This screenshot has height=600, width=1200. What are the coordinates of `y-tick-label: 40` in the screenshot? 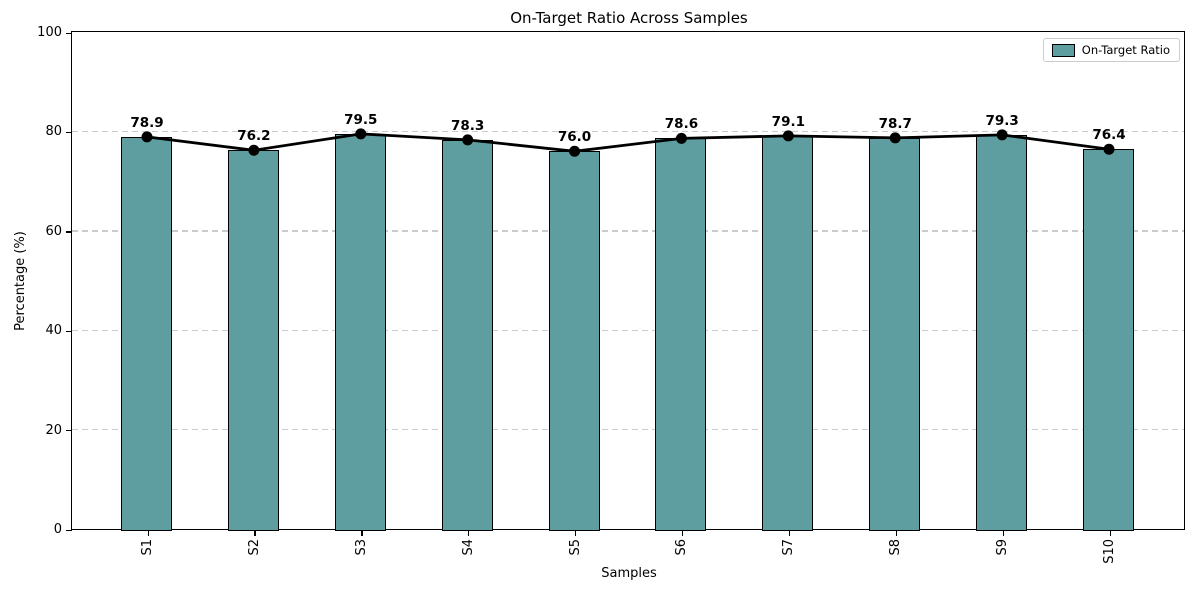 It's located at (53, 331).